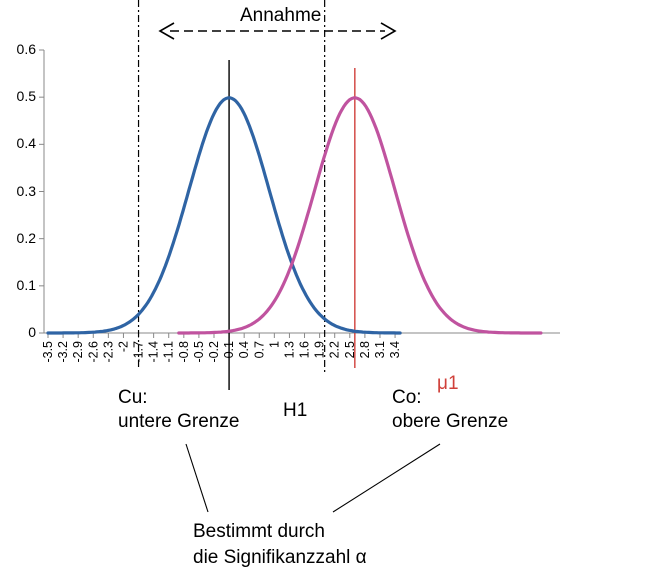 This screenshot has width=656, height=585. Describe the element at coordinates (280, 557) in the screenshot. I see `bestimmt-line2: die Signifikanzzahl α` at that location.